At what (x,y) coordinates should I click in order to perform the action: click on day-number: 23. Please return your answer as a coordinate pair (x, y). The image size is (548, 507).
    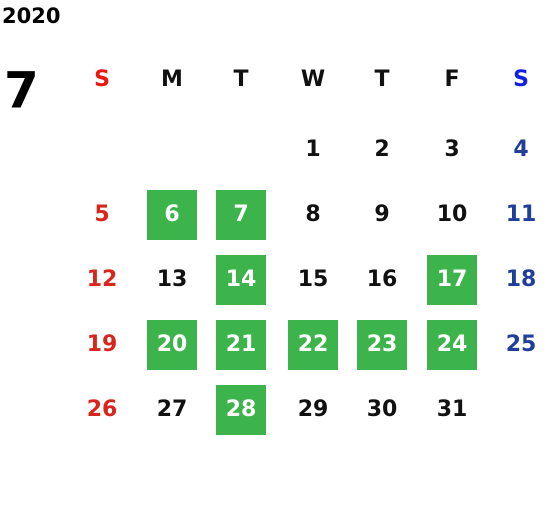
    Looking at the image, I should click on (382, 344).